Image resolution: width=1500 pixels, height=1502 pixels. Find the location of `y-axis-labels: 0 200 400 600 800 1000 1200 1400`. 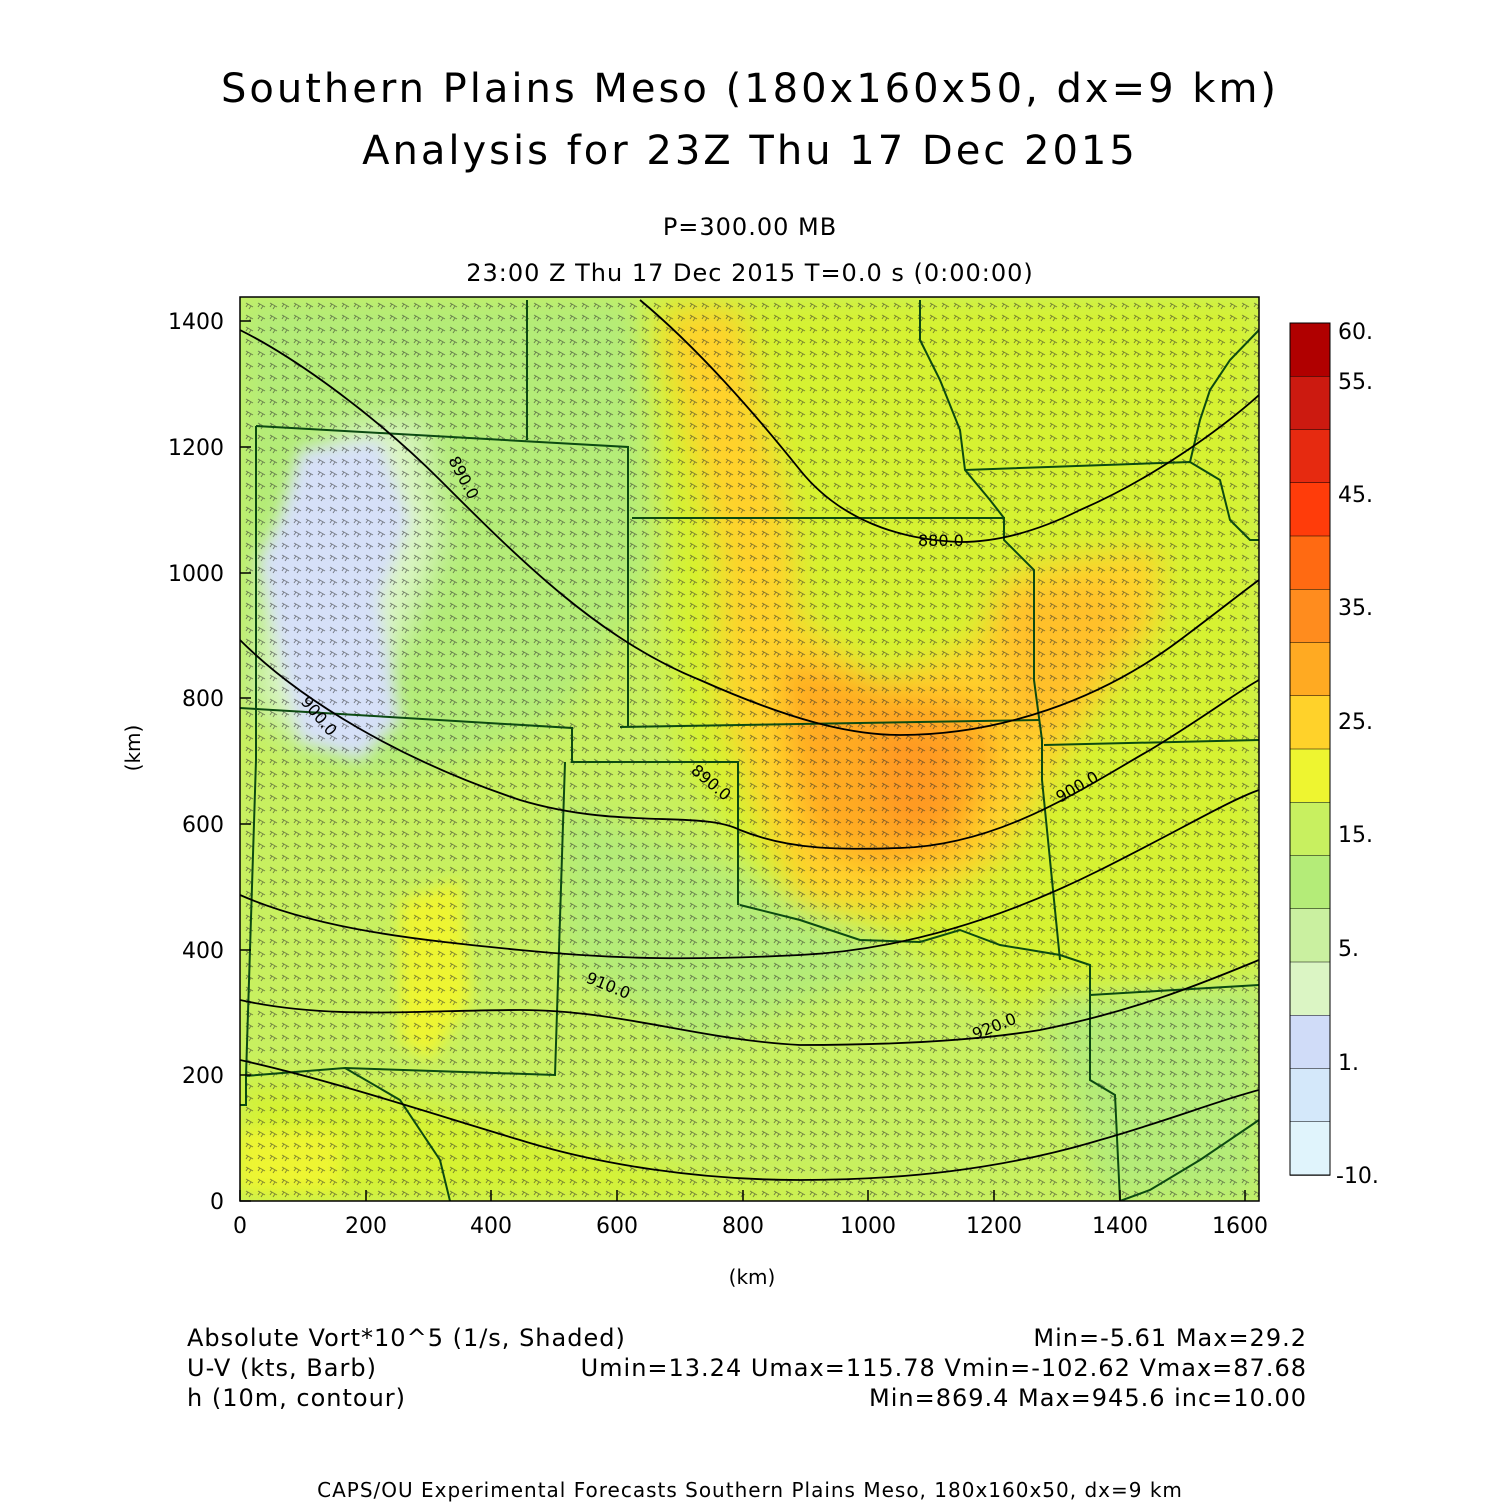

y-axis-labels: 0 200 400 600 800 1000 1200 1400 is located at coordinates (196, 762).